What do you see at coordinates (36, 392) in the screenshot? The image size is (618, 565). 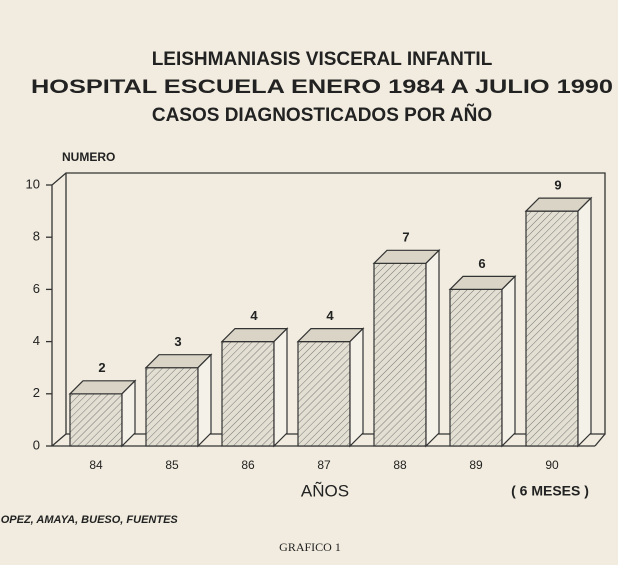 I see `y-tick-label: 2` at bounding box center [36, 392].